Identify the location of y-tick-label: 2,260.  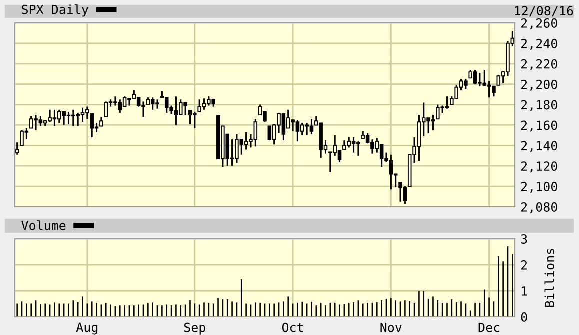
(539, 24).